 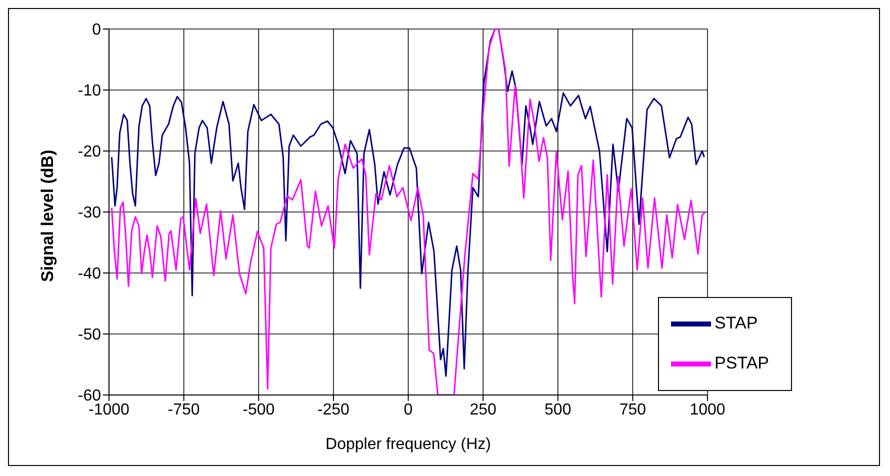 I want to click on y-tick-label: -10, so click(x=90, y=91).